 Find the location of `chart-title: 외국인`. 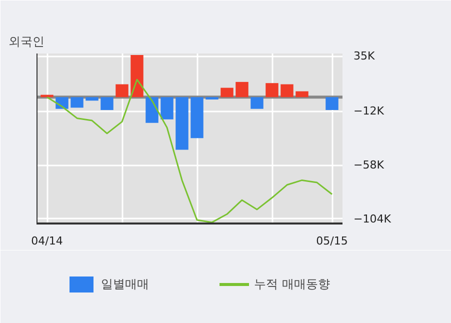

chart-title: 외국인 is located at coordinates (26, 41).